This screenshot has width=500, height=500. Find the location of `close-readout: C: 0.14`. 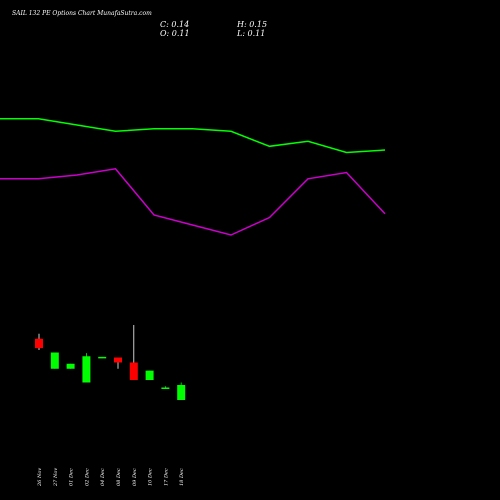

close-readout: C: 0.14 is located at coordinates (174, 24).